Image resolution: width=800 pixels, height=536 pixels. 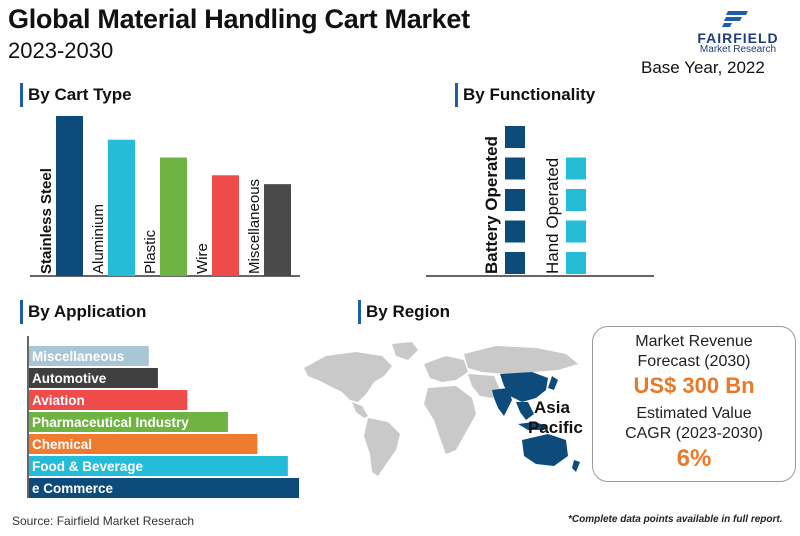 What do you see at coordinates (58, 400) in the screenshot?
I see `bar-label-aviation: Aviation` at bounding box center [58, 400].